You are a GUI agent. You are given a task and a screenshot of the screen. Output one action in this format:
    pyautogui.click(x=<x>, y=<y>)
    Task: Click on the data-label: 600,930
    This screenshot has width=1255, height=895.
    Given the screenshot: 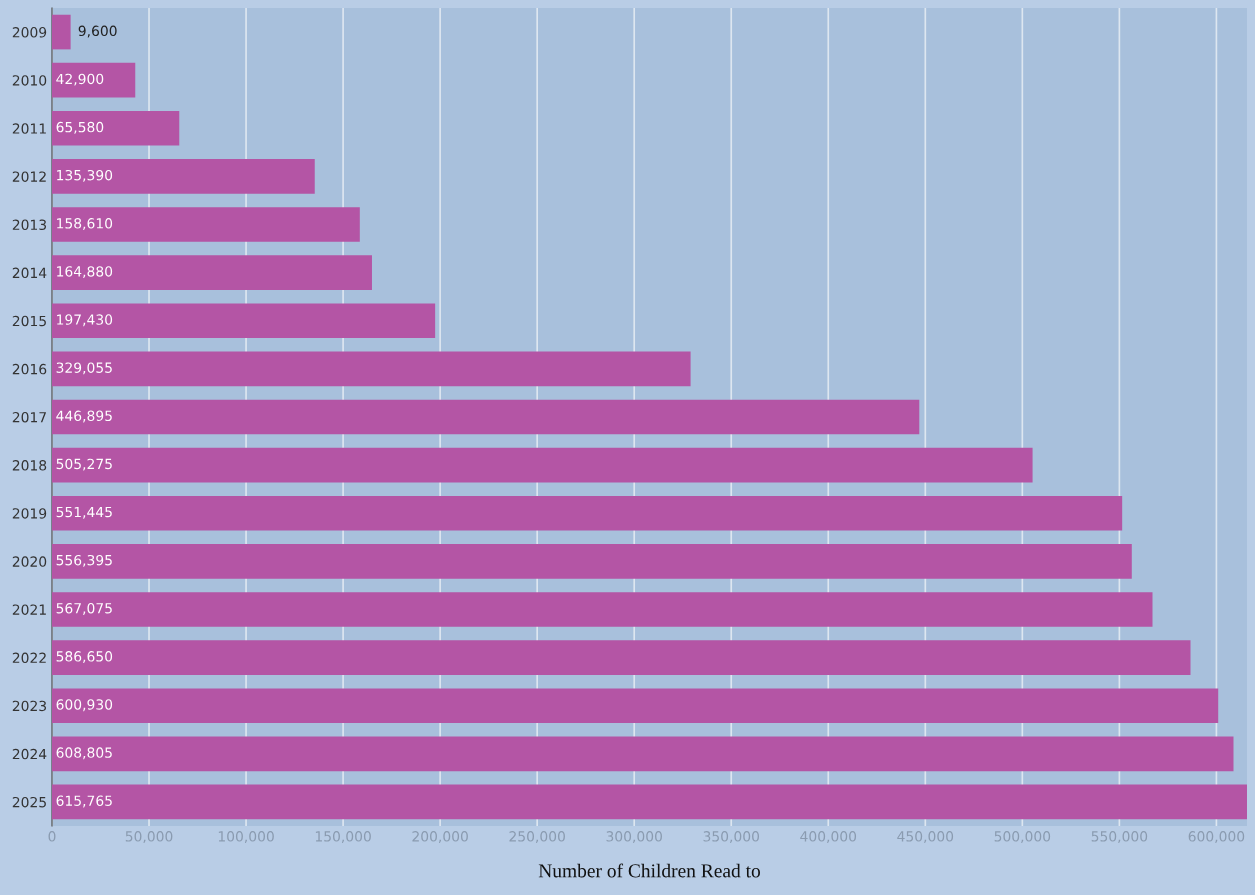 What is the action you would take?
    pyautogui.click(x=84, y=705)
    